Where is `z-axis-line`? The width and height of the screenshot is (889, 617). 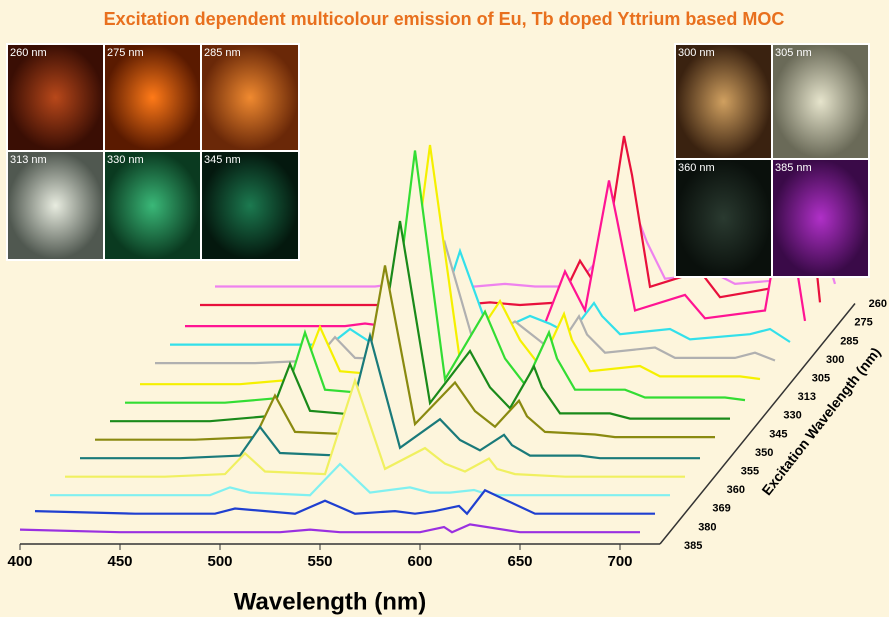 z-axis-line is located at coordinates (757, 424).